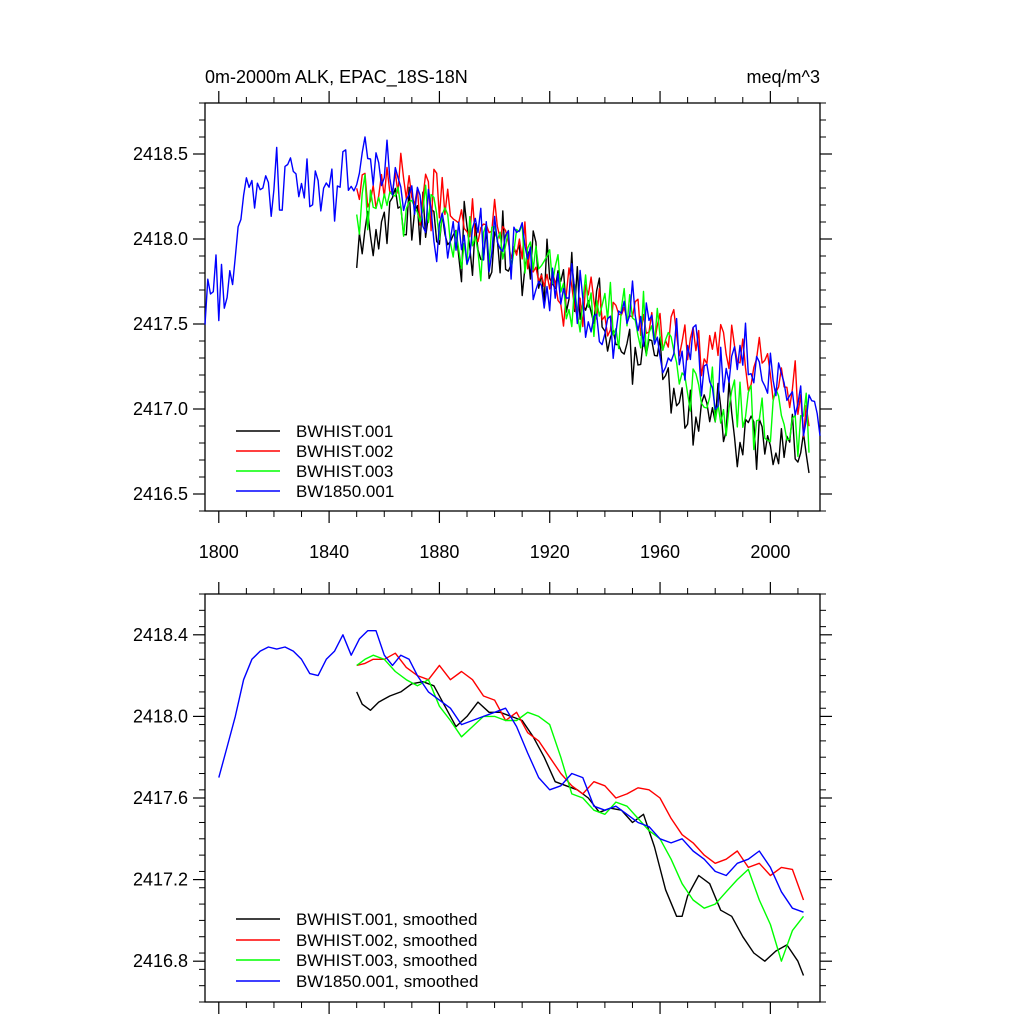 Image resolution: width=1024 pixels, height=1024 pixels. I want to click on legend-label: BWHIST.001, smoothed, so click(386, 919).